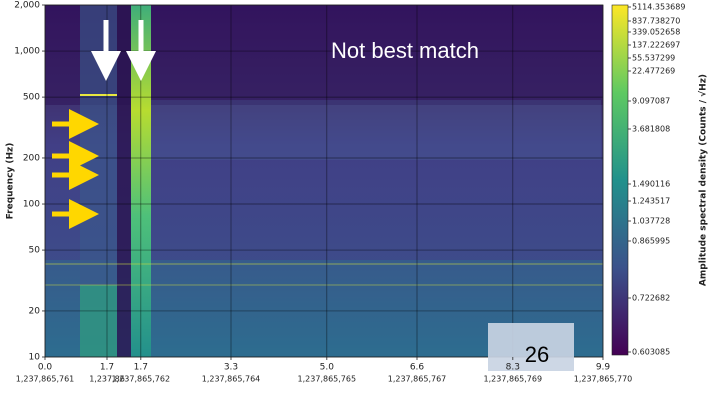 The height and width of the screenshot is (409, 715). Describe the element at coordinates (513, 368) in the screenshot. I see `x-tick-label: 8.3` at that location.